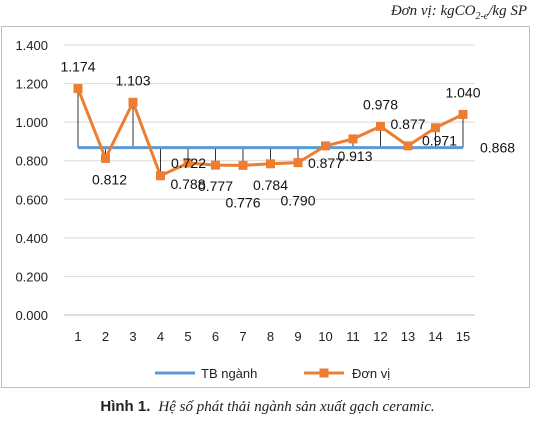 The height and width of the screenshot is (424, 535). What do you see at coordinates (324, 373) in the screenshot?
I see `legend-marker-unit` at bounding box center [324, 373].